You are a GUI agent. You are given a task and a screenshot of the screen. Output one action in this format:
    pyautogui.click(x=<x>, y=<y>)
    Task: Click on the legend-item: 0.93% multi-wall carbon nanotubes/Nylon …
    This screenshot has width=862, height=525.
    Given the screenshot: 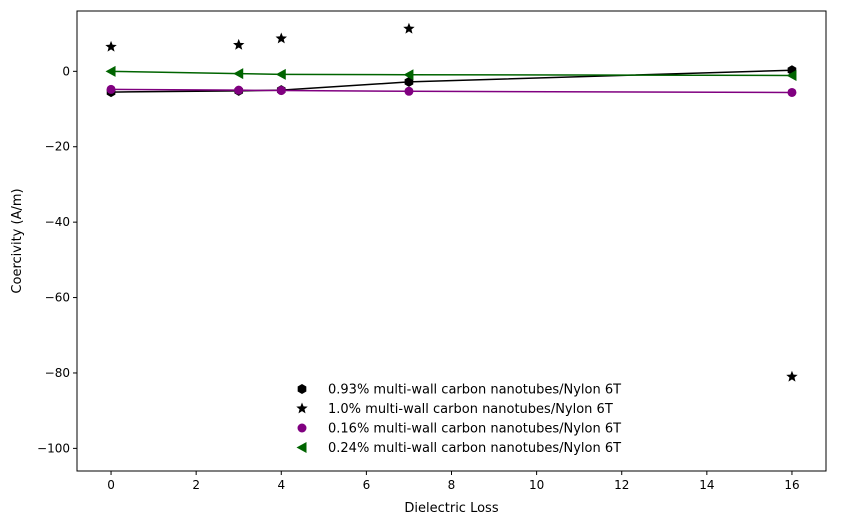 What is the action you would take?
    pyautogui.click(x=459, y=390)
    